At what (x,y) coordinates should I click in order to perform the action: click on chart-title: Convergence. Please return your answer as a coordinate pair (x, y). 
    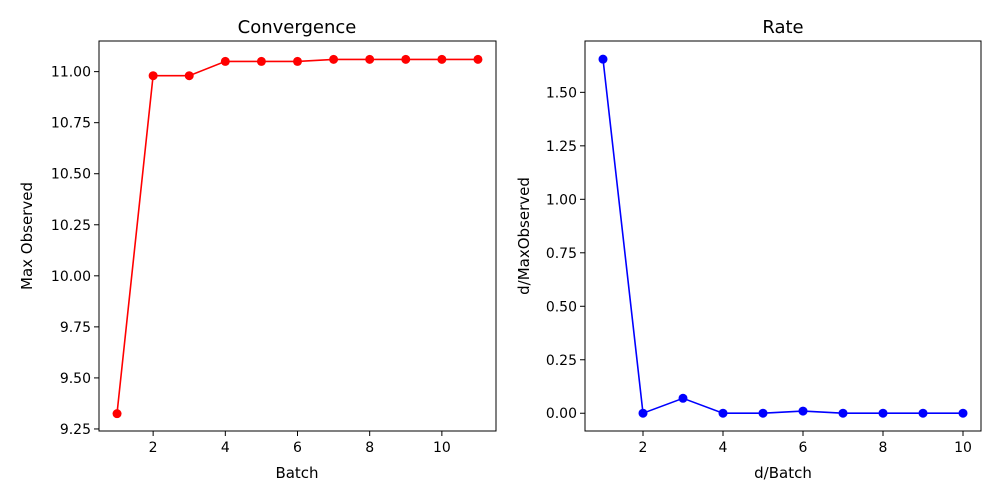
    Looking at the image, I should click on (297, 27).